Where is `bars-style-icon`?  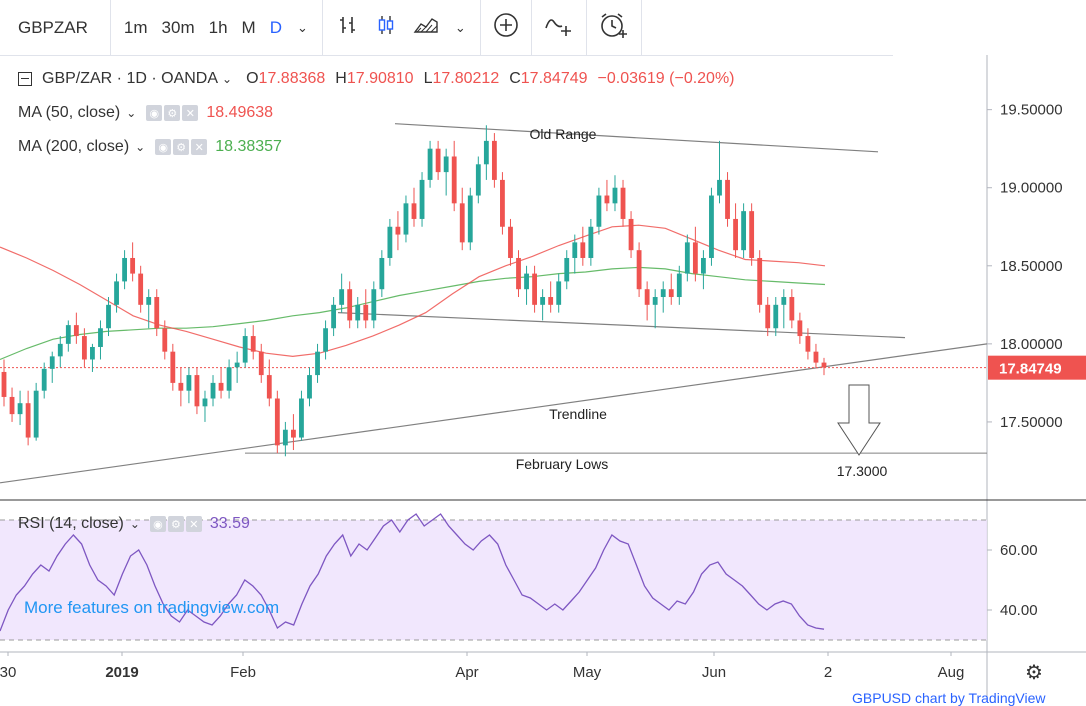
bars-style-icon is located at coordinates (348, 27).